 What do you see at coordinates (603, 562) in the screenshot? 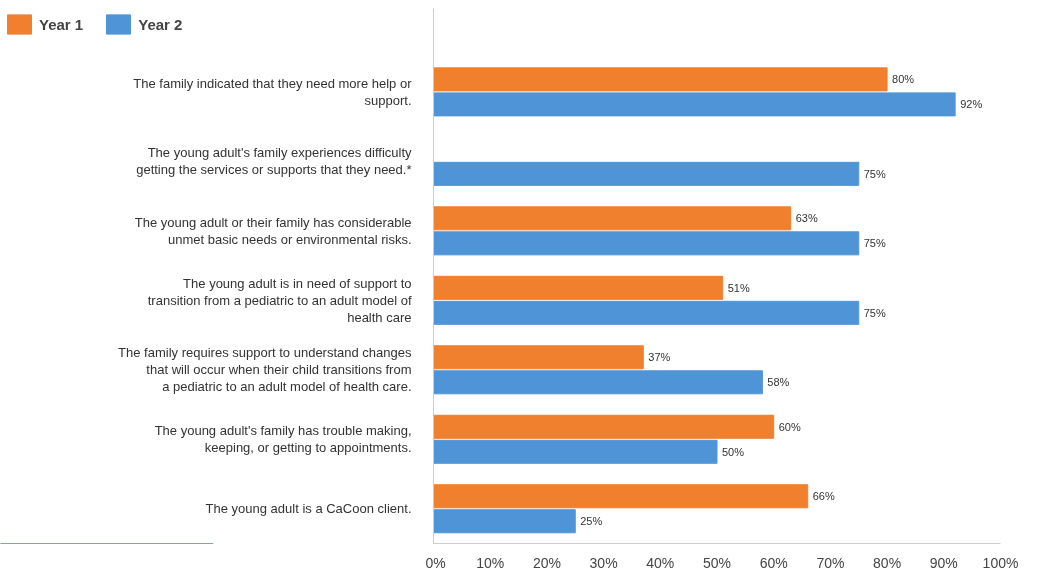
I see `x-tick-label: 30%` at bounding box center [603, 562].